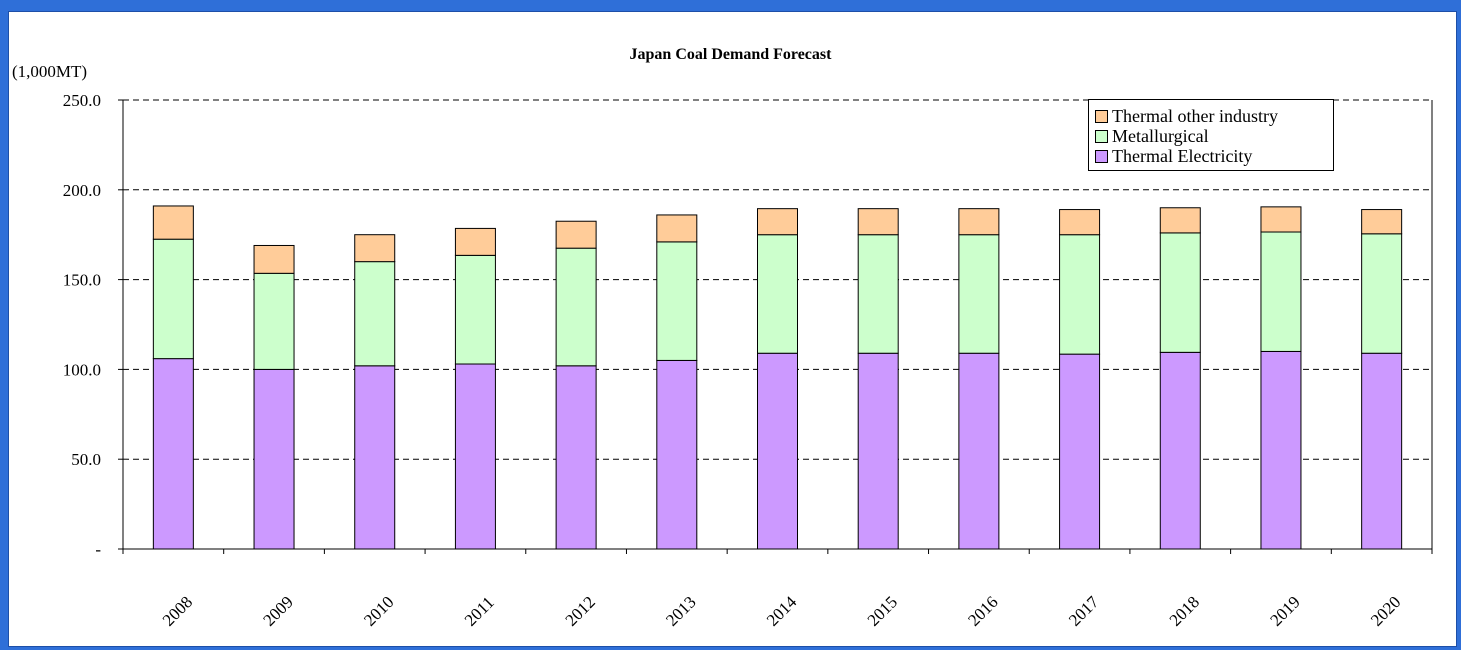  Describe the element at coordinates (1284, 610) in the screenshot. I see `x-tick-label: 2019` at that location.